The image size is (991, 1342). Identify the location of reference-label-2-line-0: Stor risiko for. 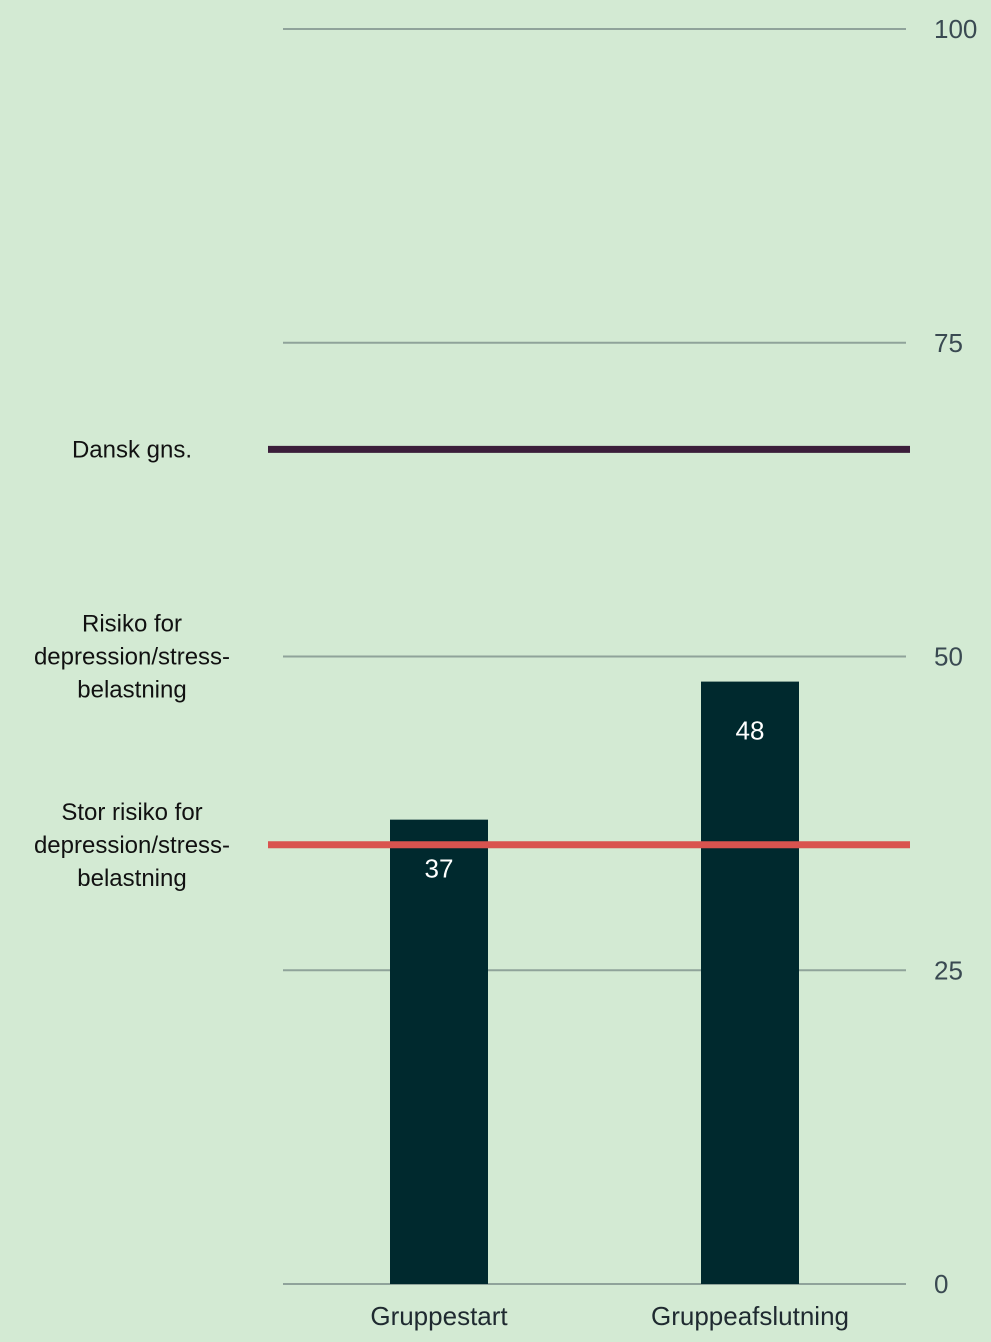
(131, 812).